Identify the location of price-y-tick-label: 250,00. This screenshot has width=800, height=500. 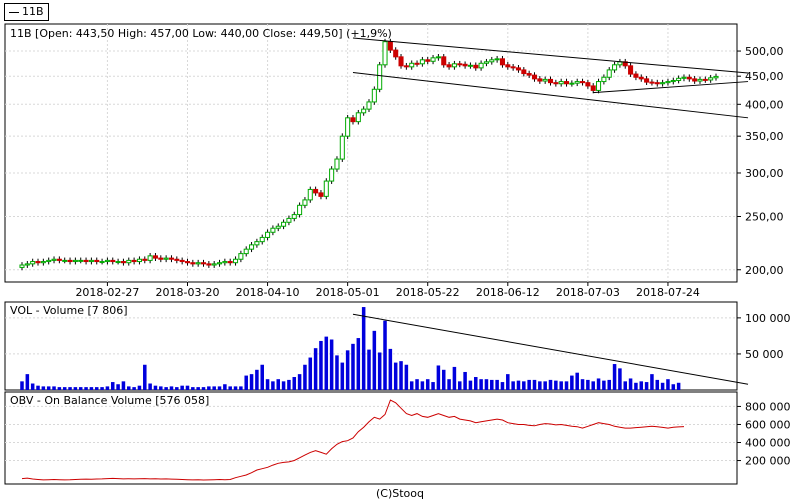
(764, 216).